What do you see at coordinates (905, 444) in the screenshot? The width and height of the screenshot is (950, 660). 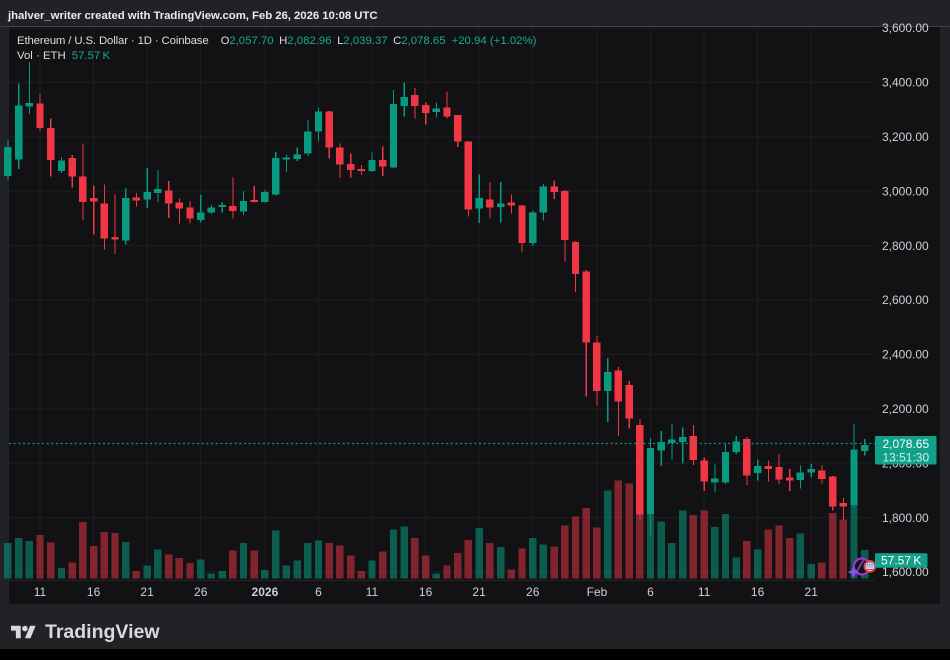 I see `svg-text: 2,078.65` at bounding box center [905, 444].